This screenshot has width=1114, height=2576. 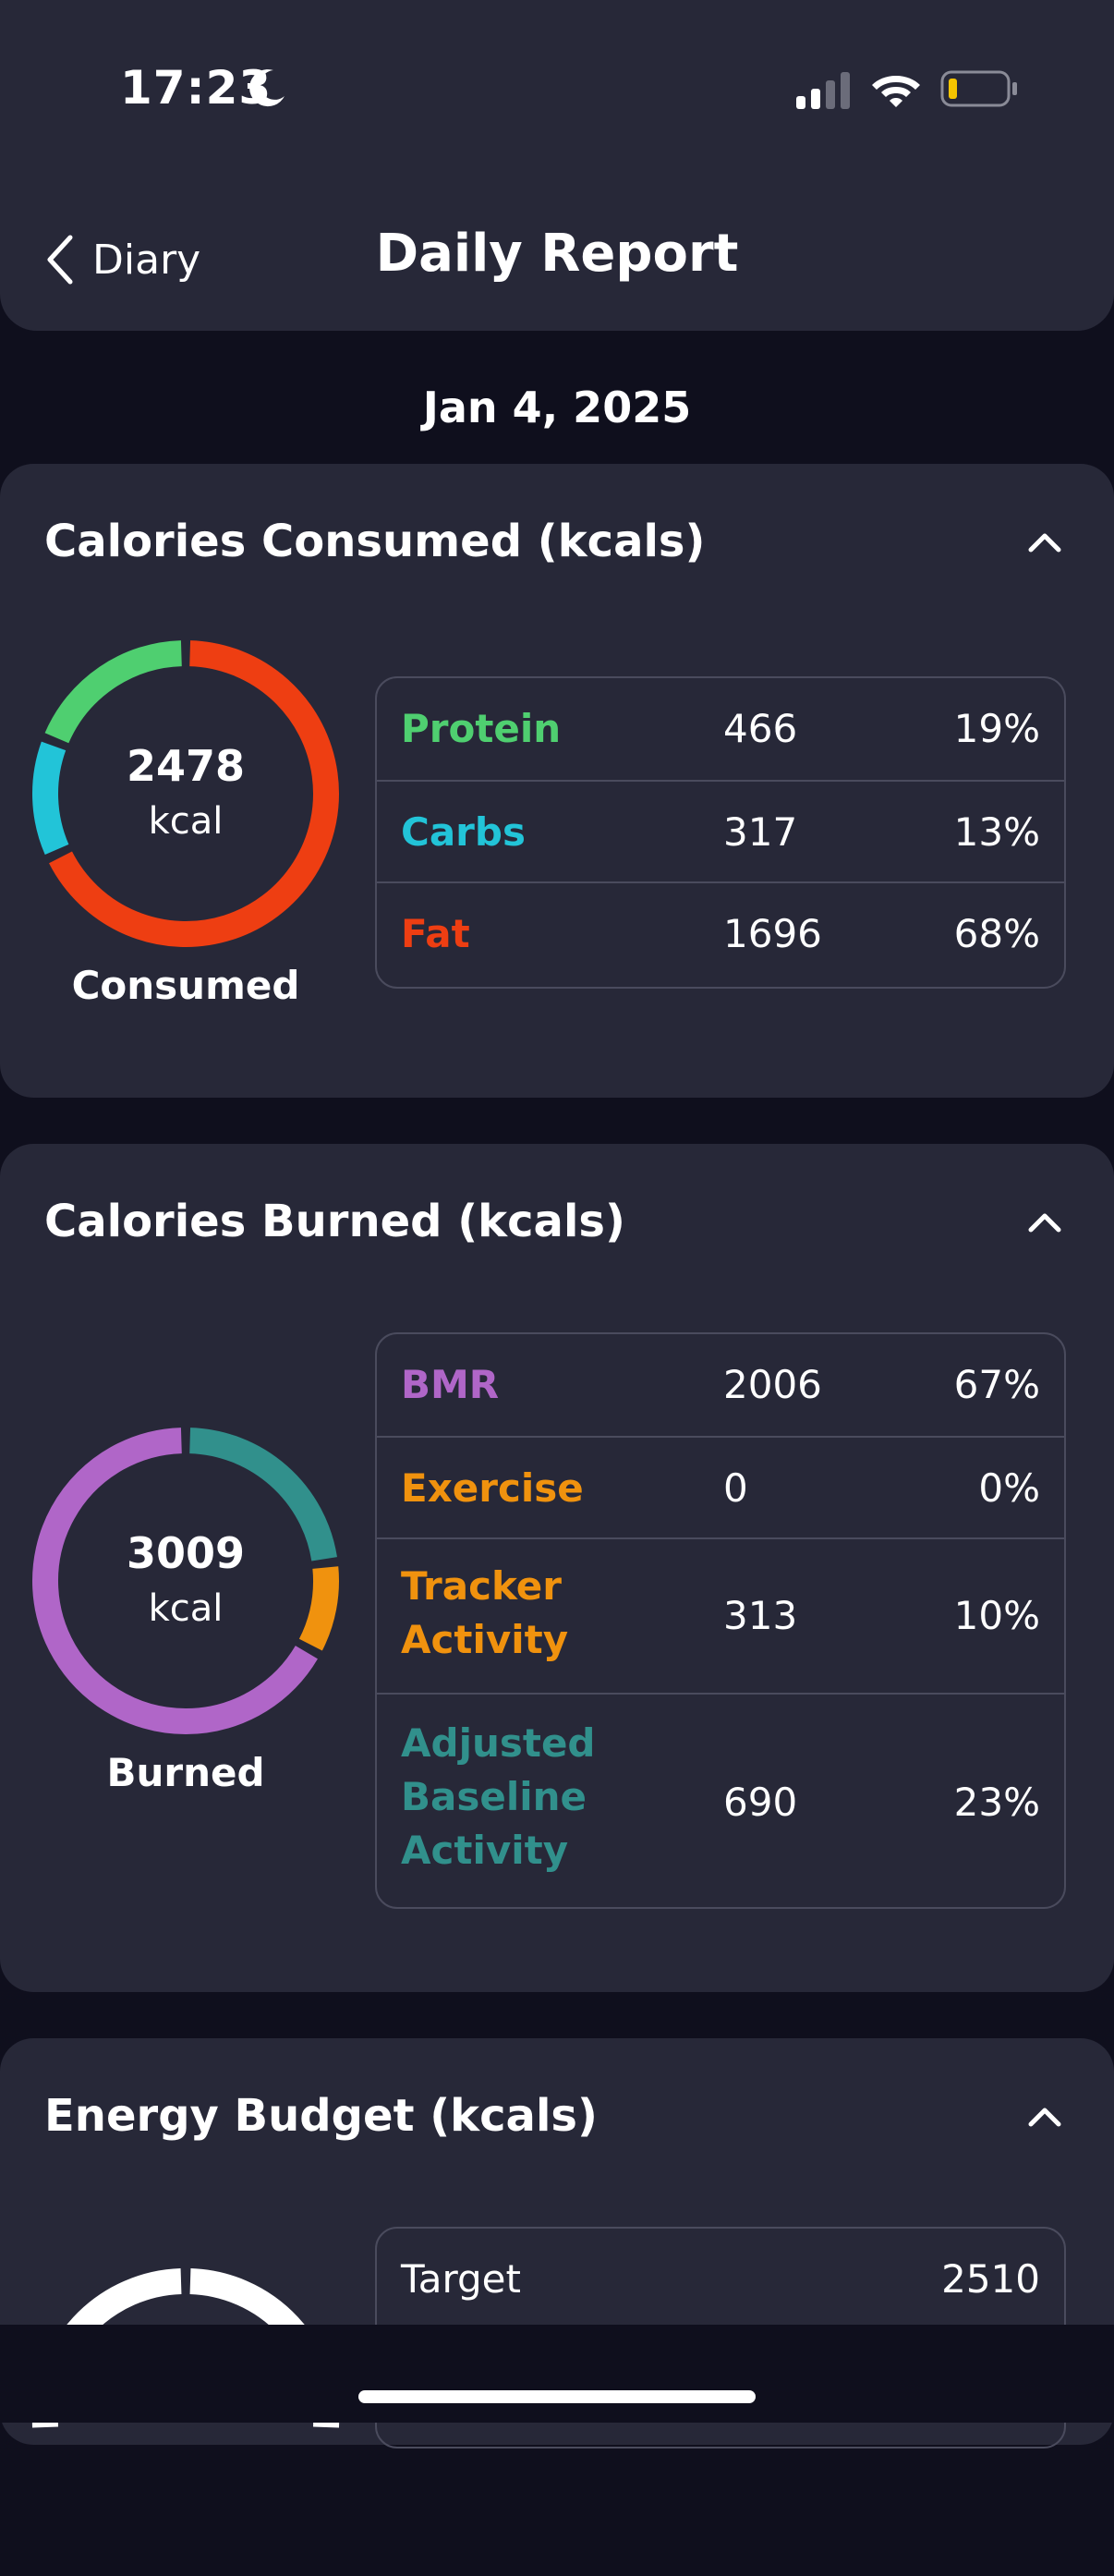 What do you see at coordinates (557, 88) in the screenshot?
I see `status-bar: 17:23` at bounding box center [557, 88].